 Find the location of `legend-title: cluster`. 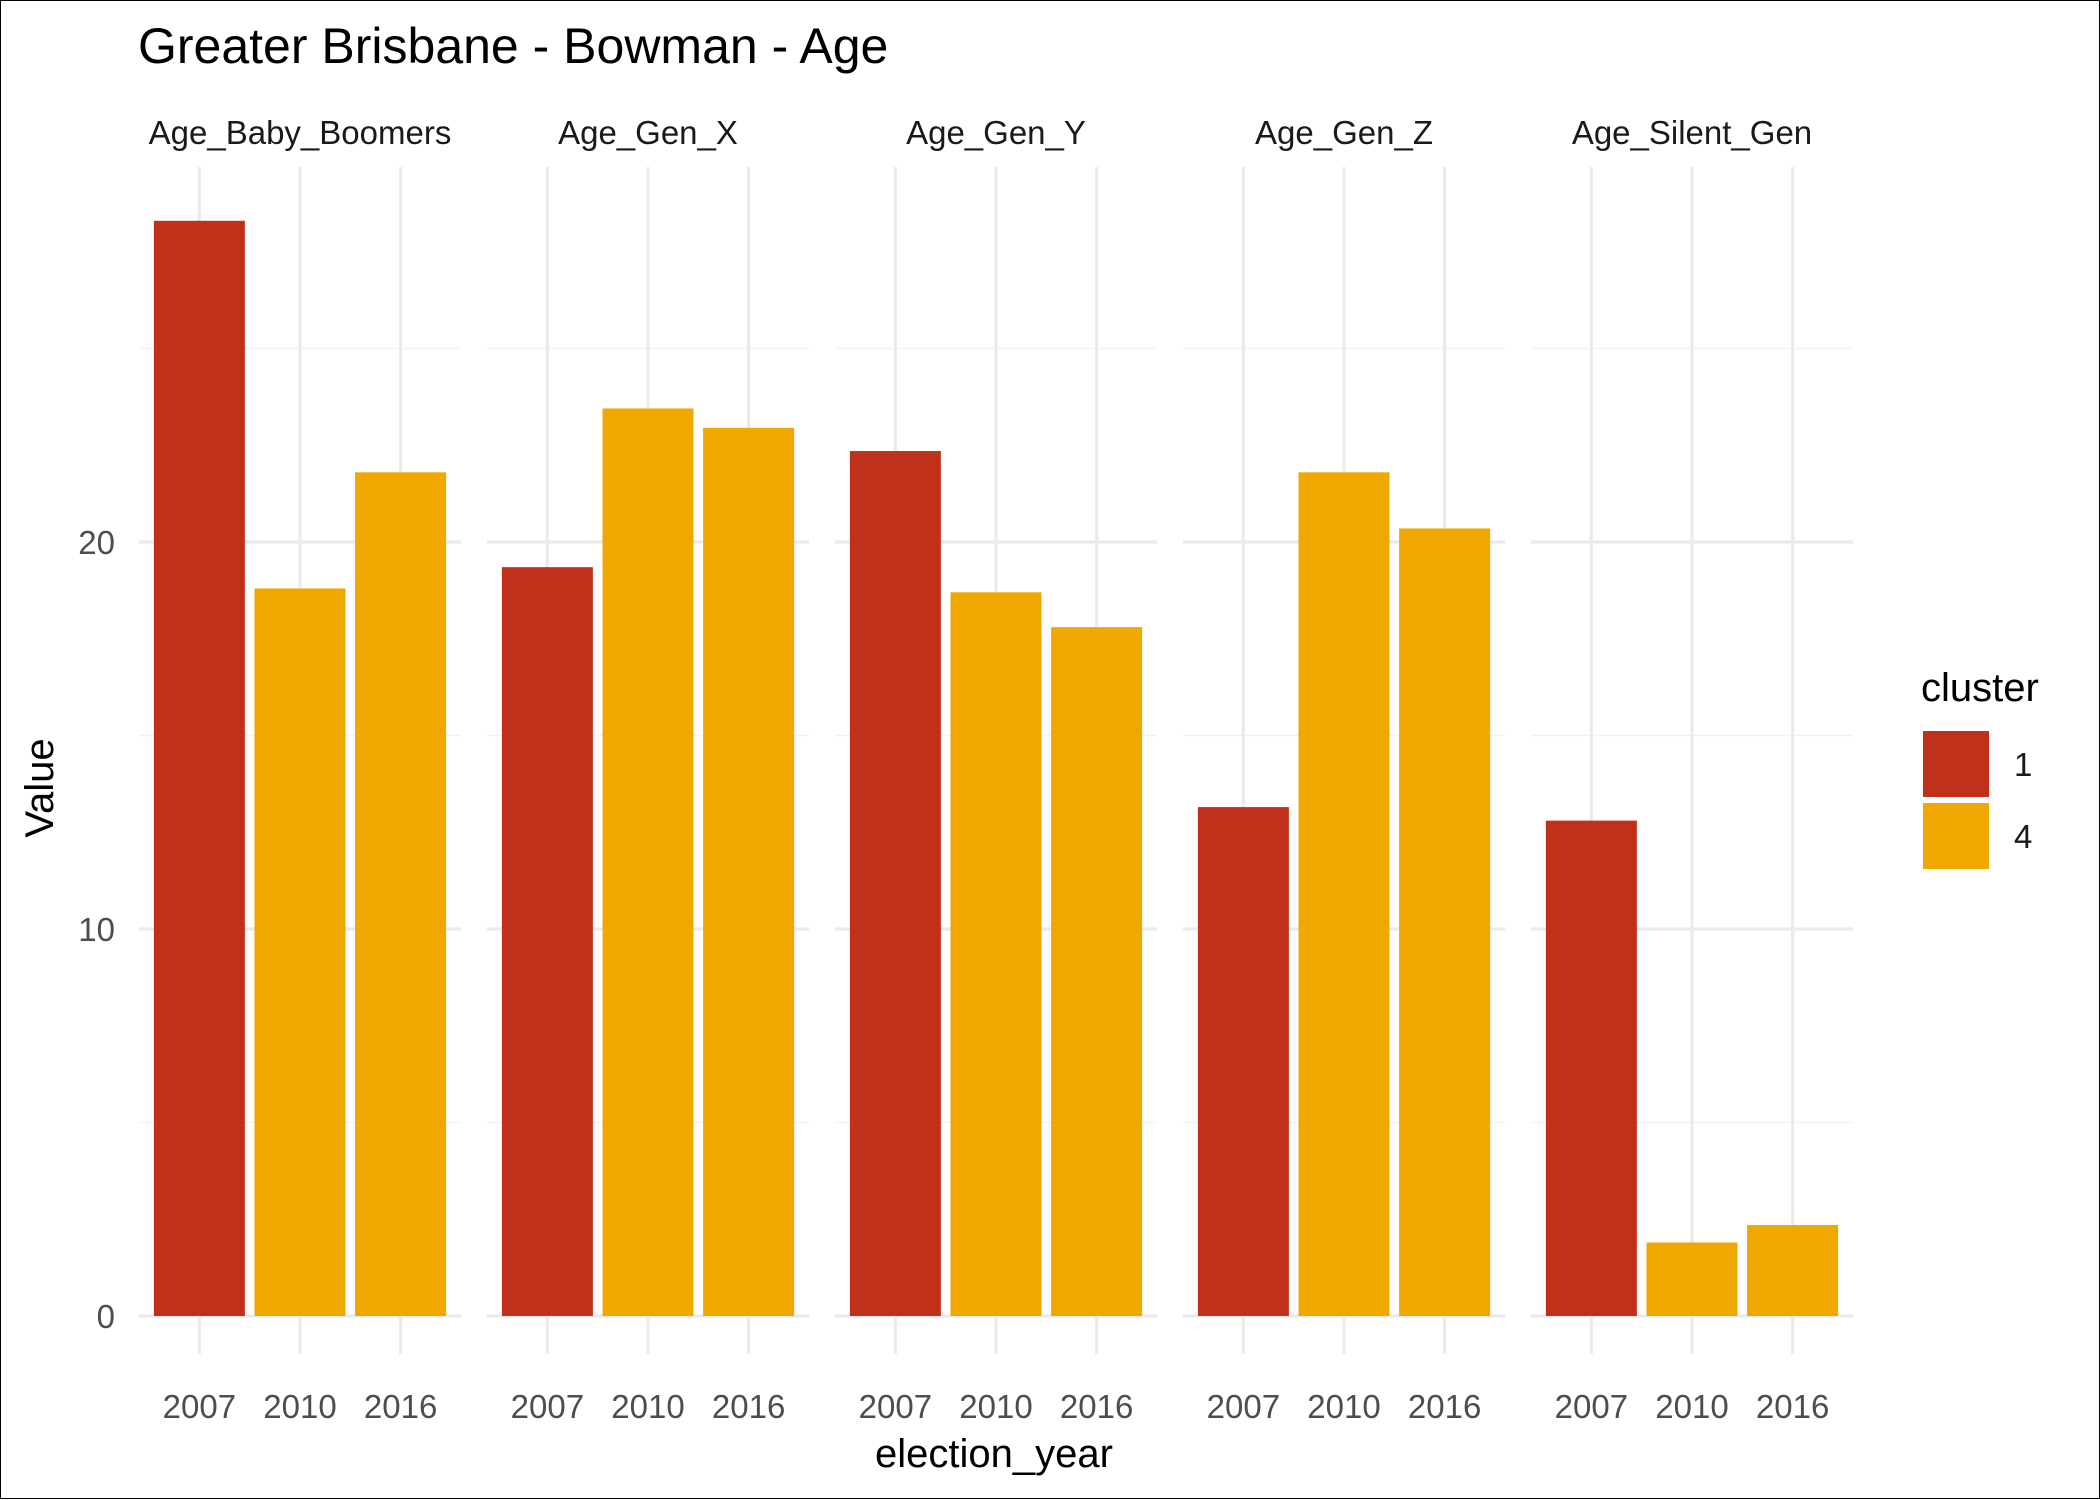

legend-title: cluster is located at coordinates (1980, 688).